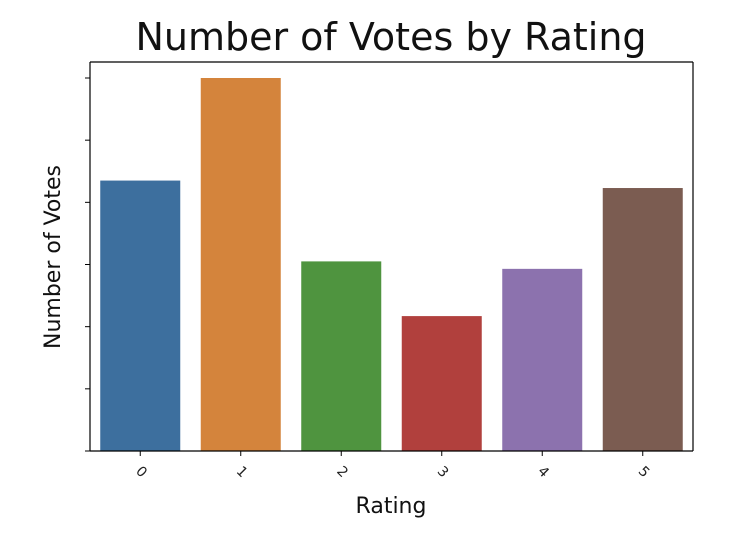 The width and height of the screenshot is (752, 542). Describe the element at coordinates (87, 264) in the screenshot. I see `y-axis-ticks` at that location.